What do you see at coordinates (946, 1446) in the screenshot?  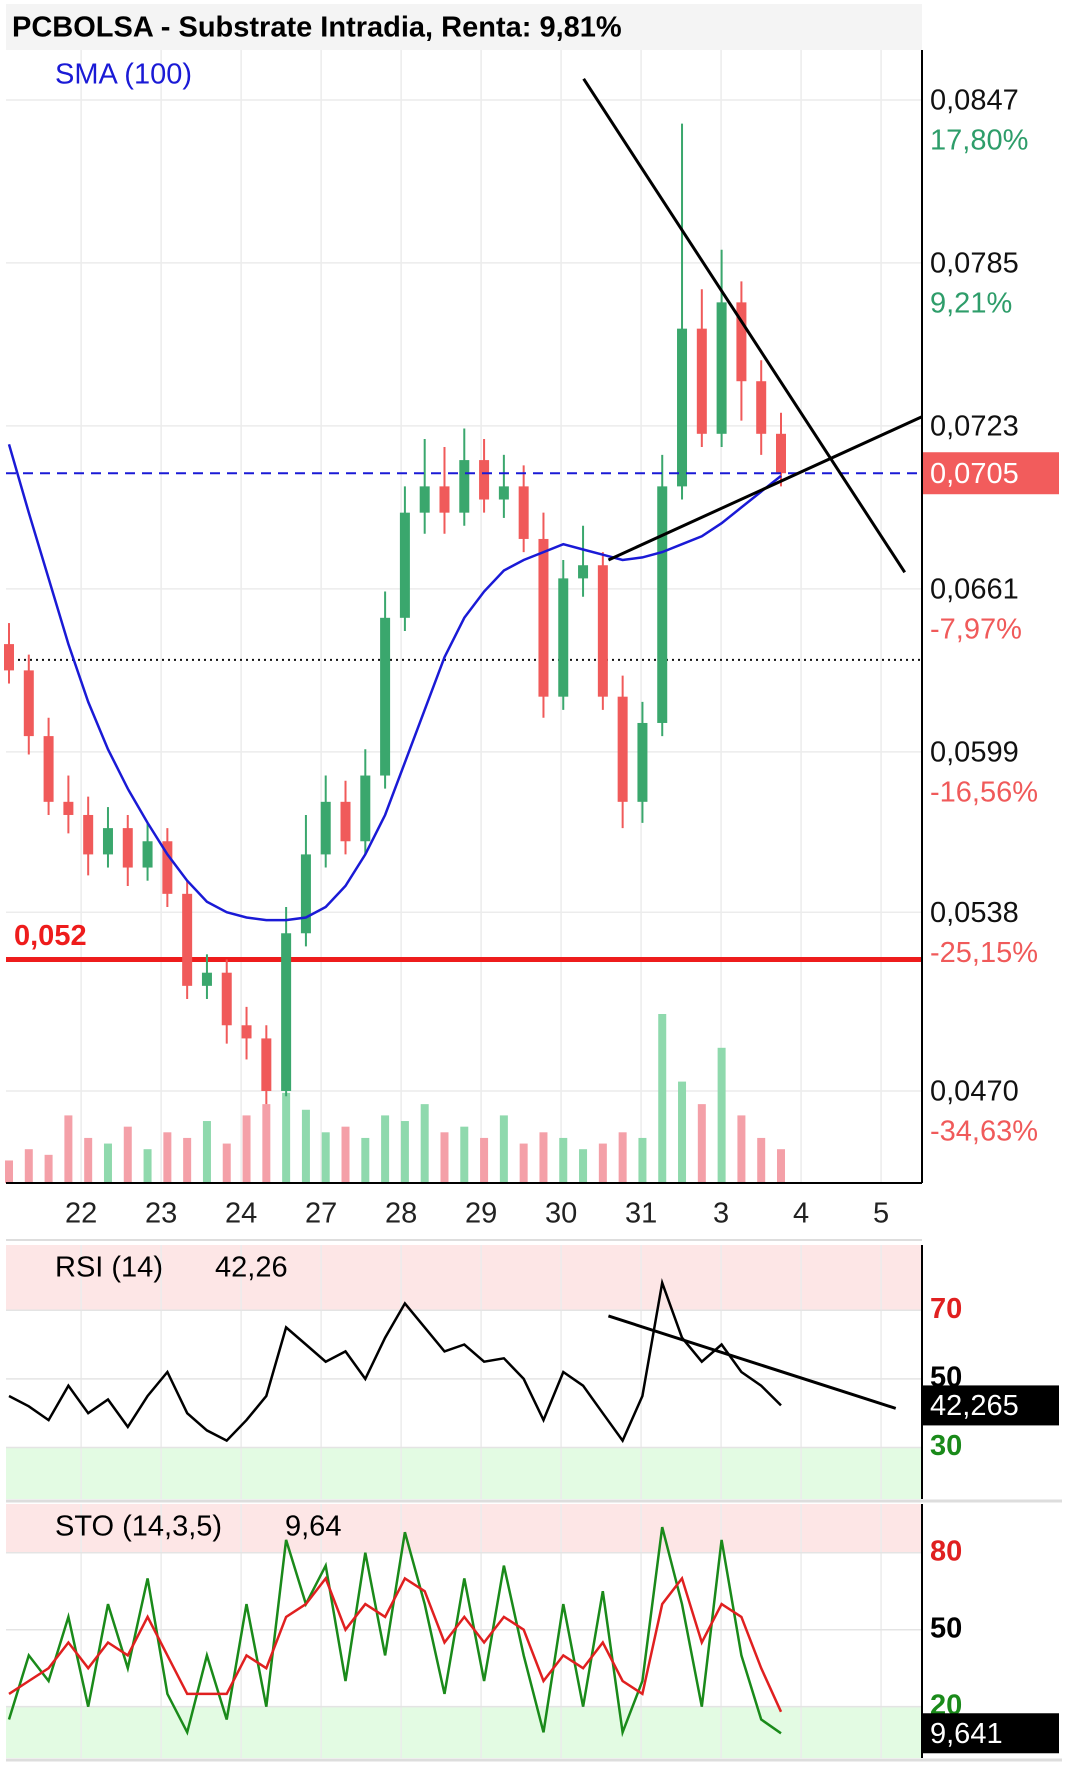 I see `y-tick-label: 30` at bounding box center [946, 1446].